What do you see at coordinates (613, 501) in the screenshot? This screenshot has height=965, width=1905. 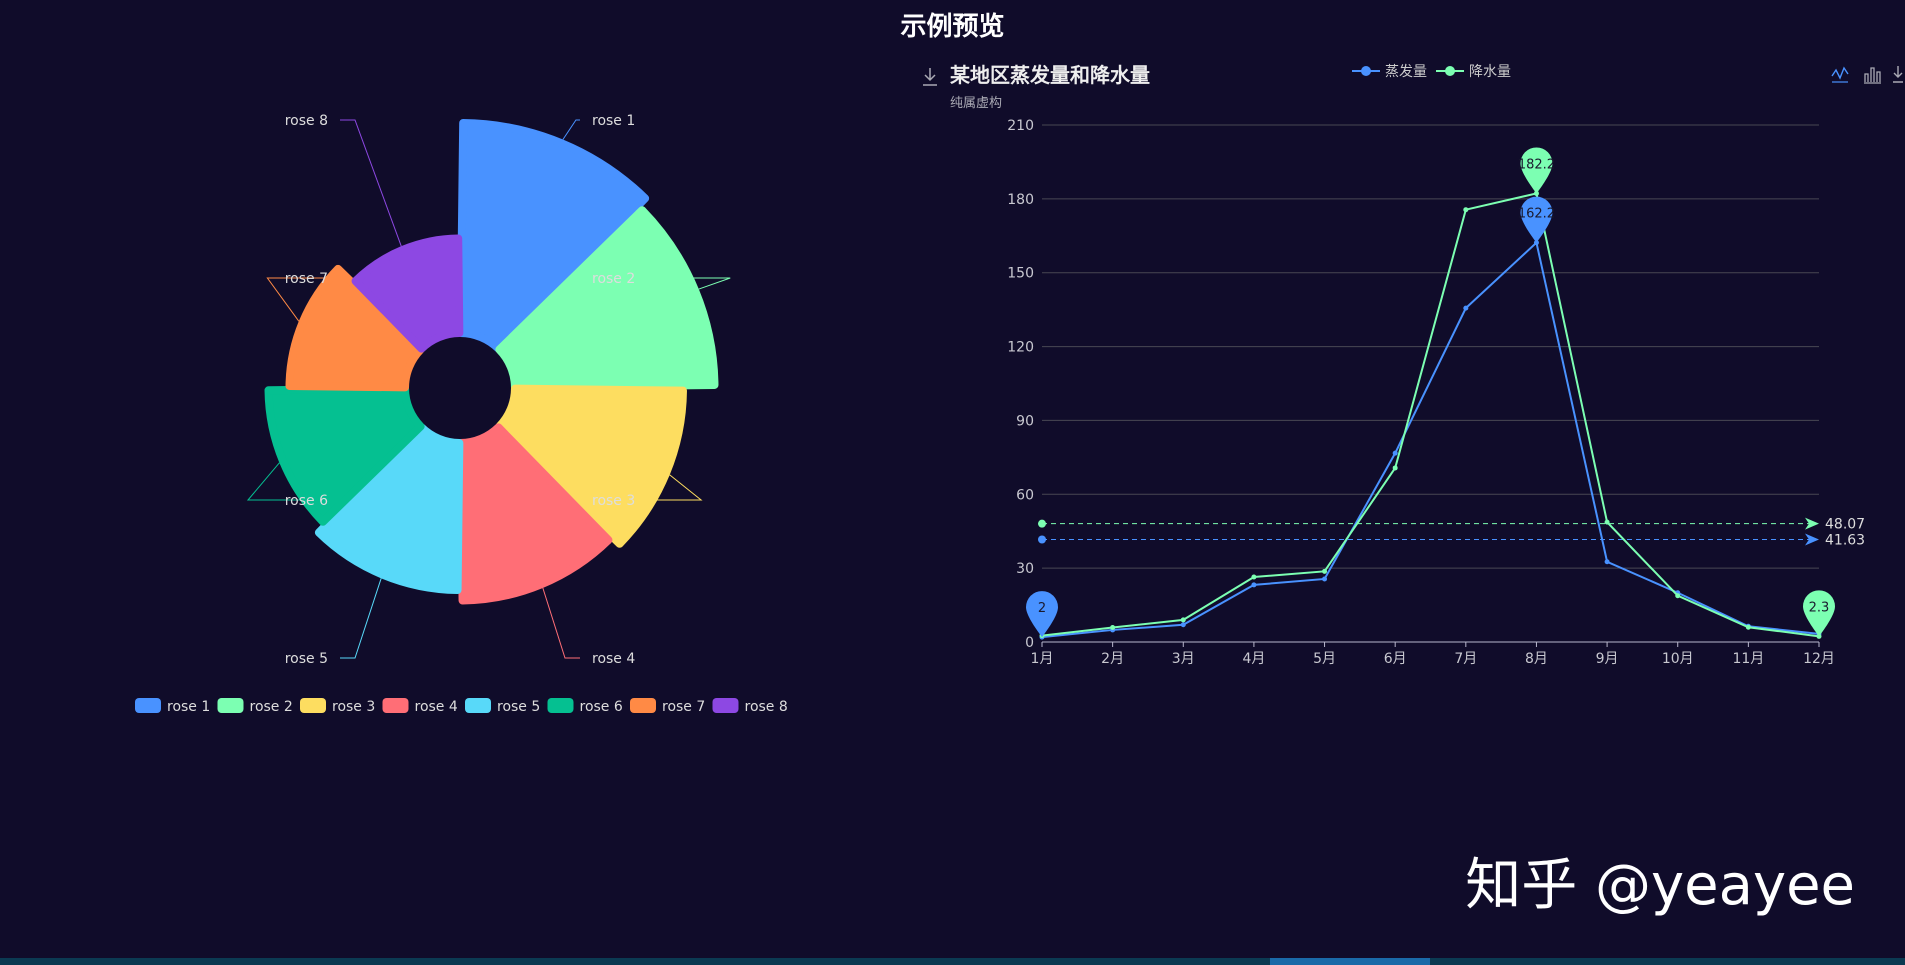 I see `rose-label: rose 3` at bounding box center [613, 501].